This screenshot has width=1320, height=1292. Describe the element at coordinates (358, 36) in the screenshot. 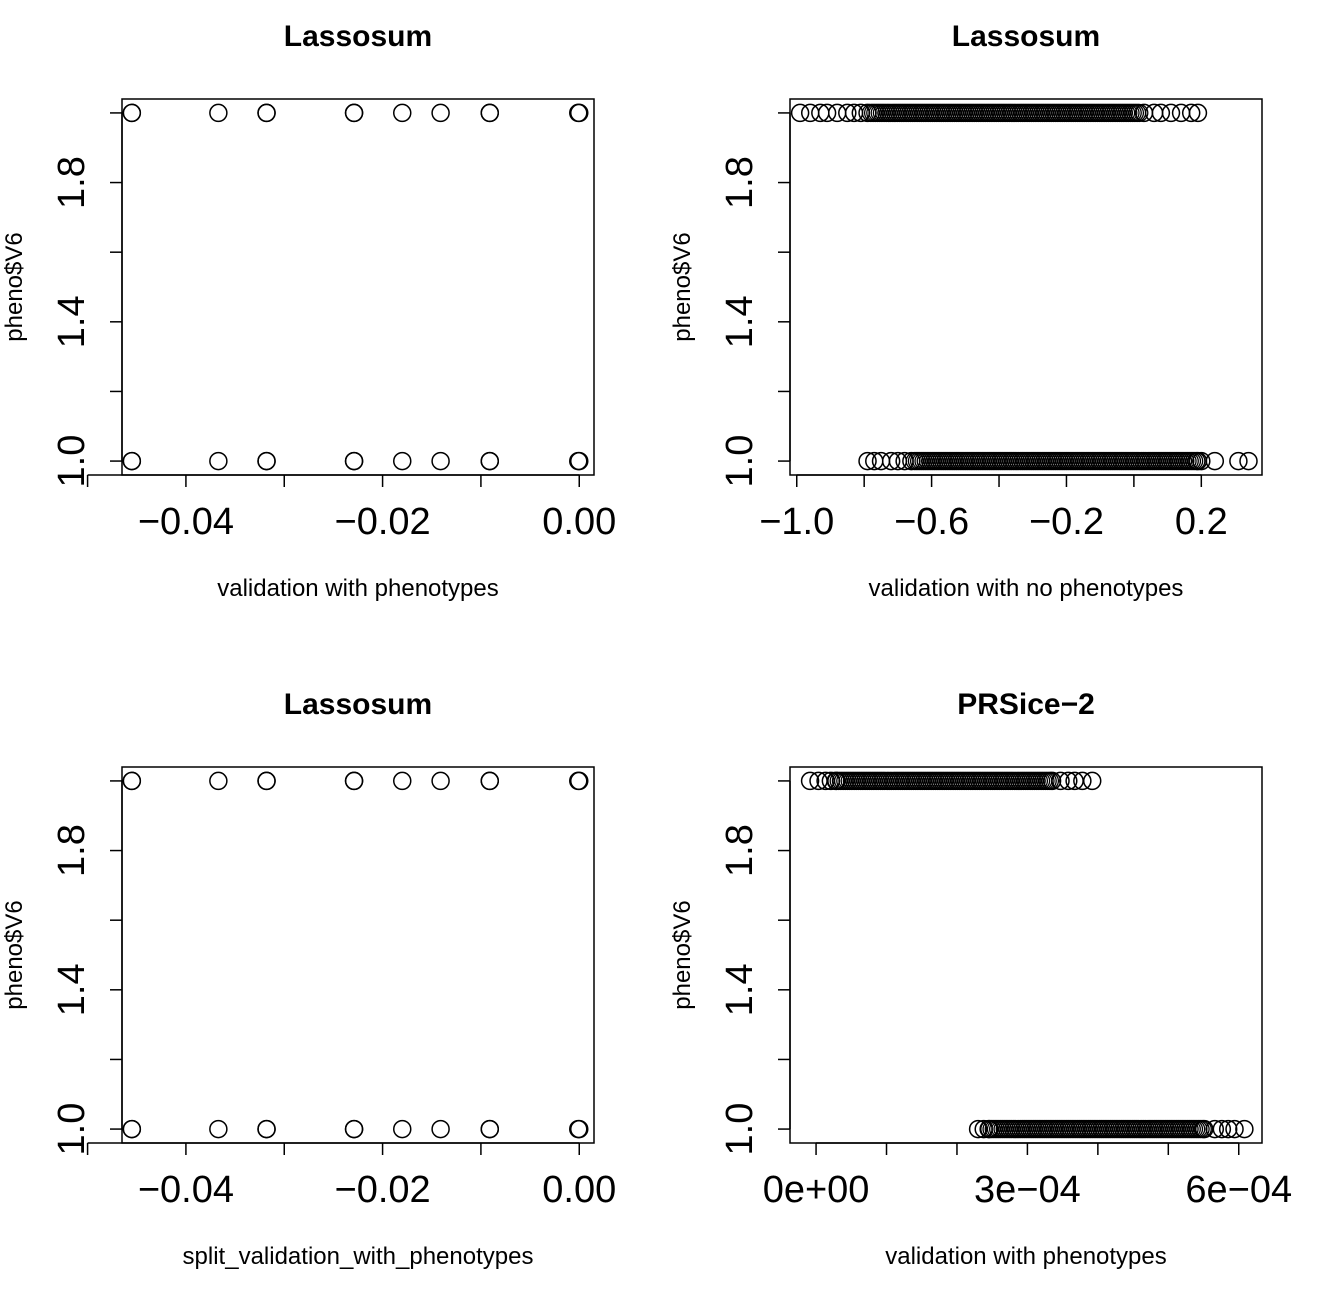

I see `panel-1-title: Lassosum` at that location.